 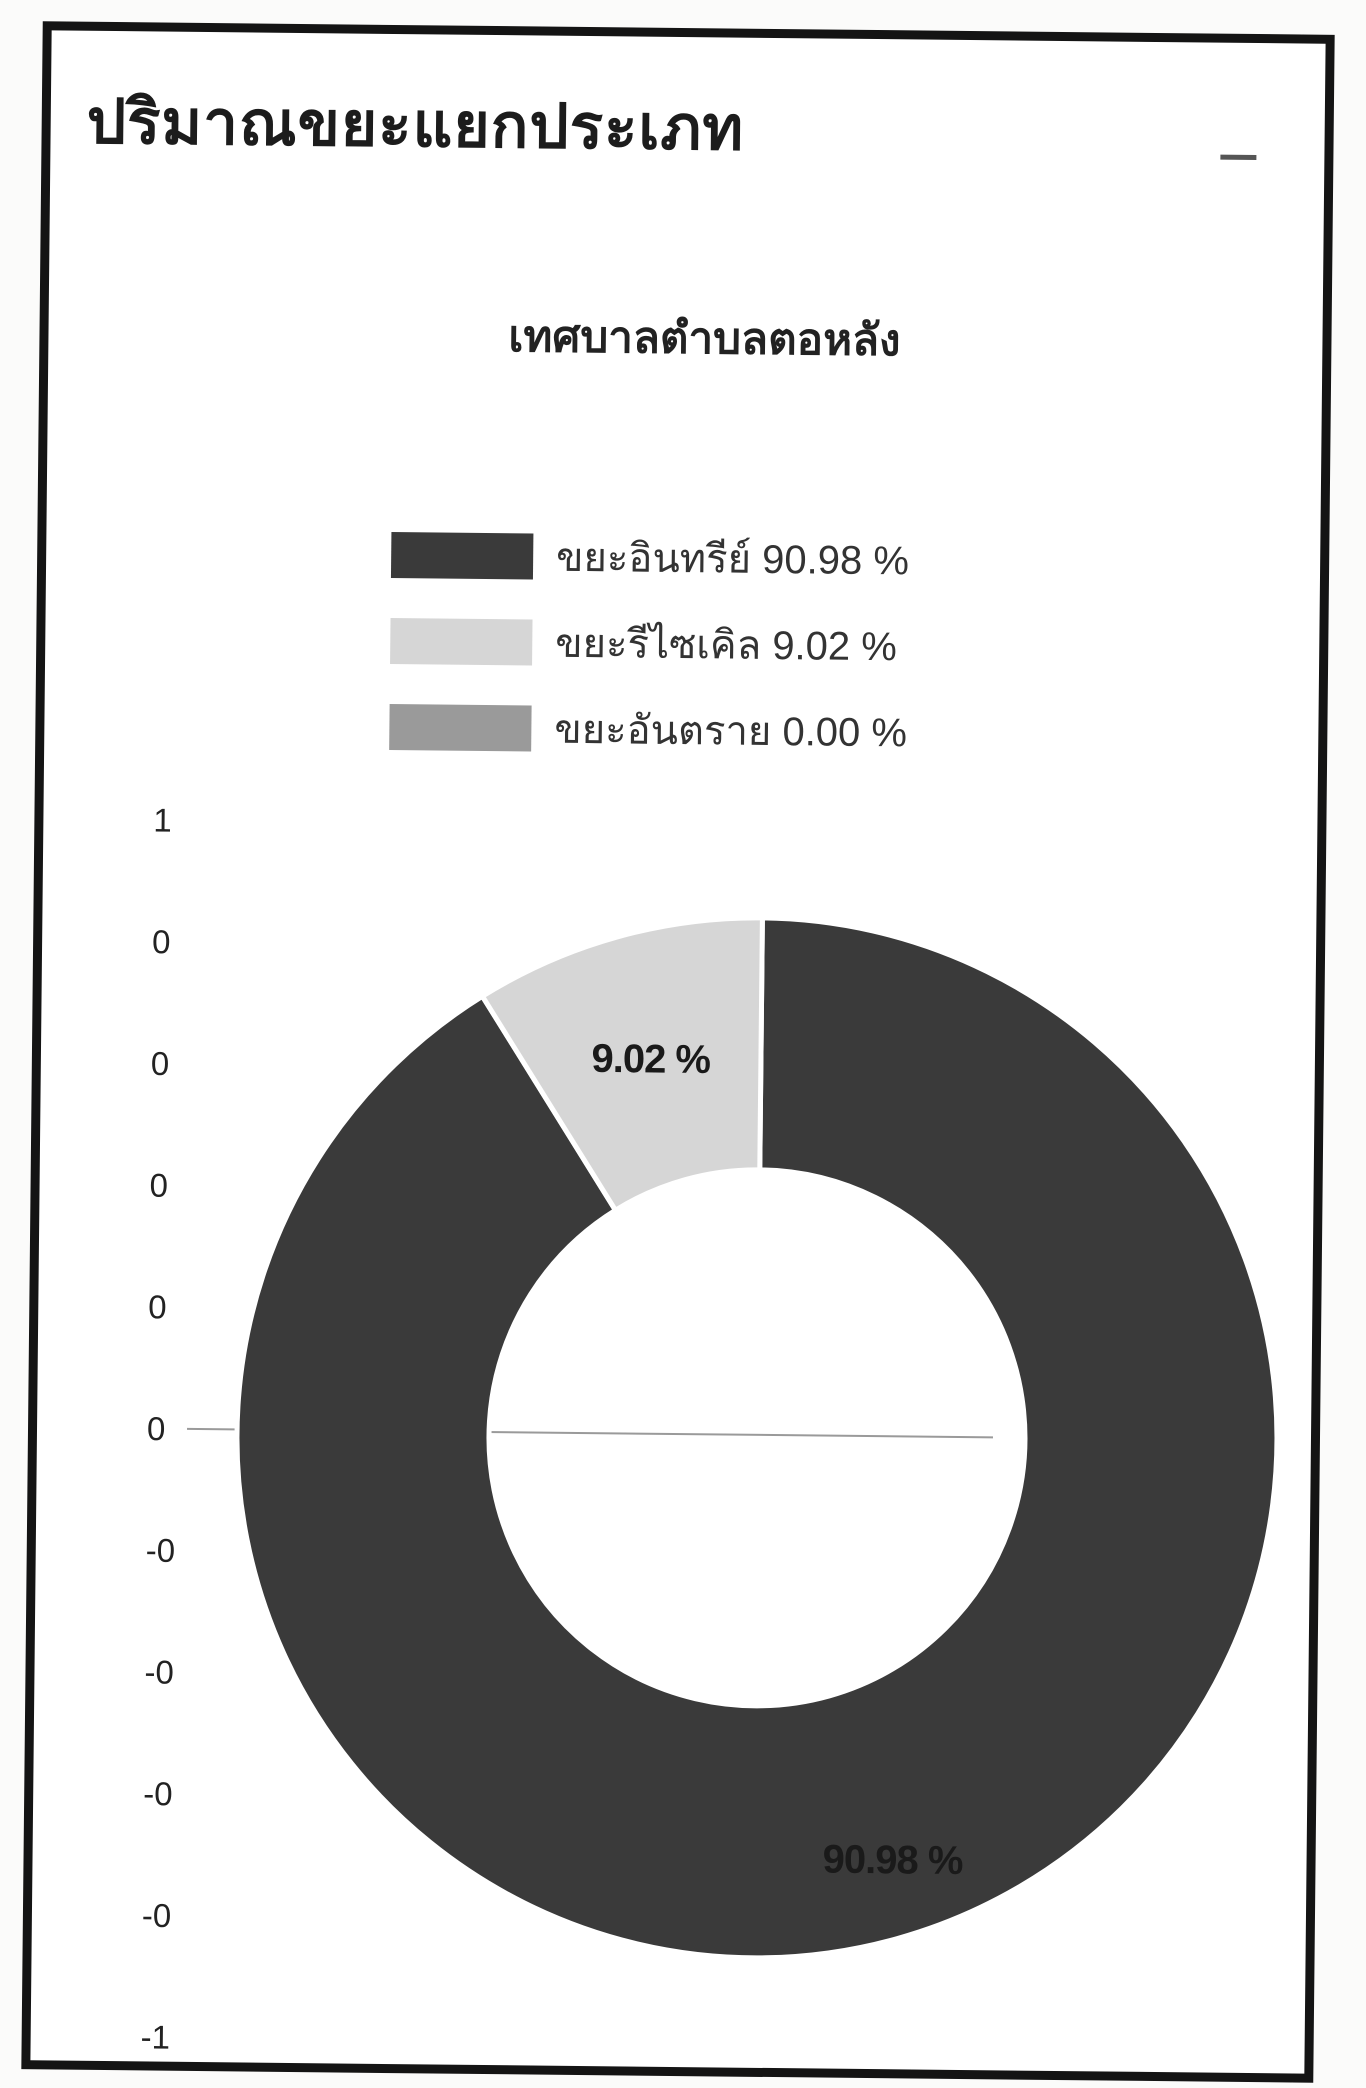 I want to click on y-tick-label-4: 0, so click(x=157, y=1306).